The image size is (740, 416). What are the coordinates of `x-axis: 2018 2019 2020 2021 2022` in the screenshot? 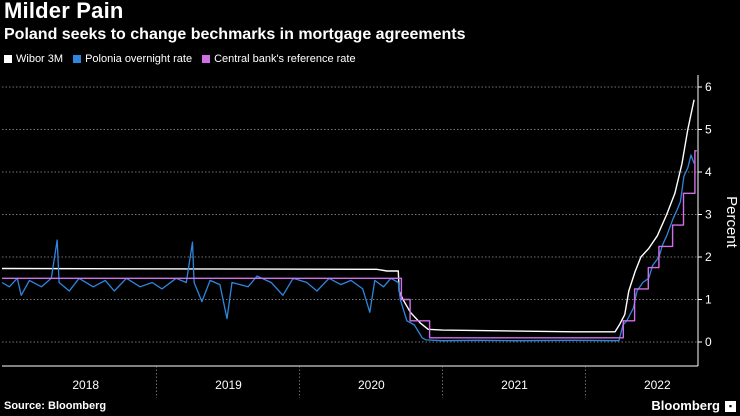 It's located at (350, 381).